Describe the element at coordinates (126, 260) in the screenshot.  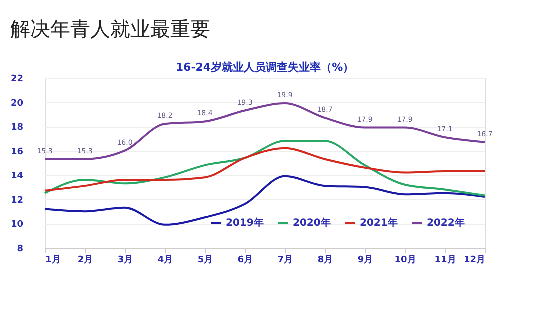
I see `x-tick-label: 3月` at that location.